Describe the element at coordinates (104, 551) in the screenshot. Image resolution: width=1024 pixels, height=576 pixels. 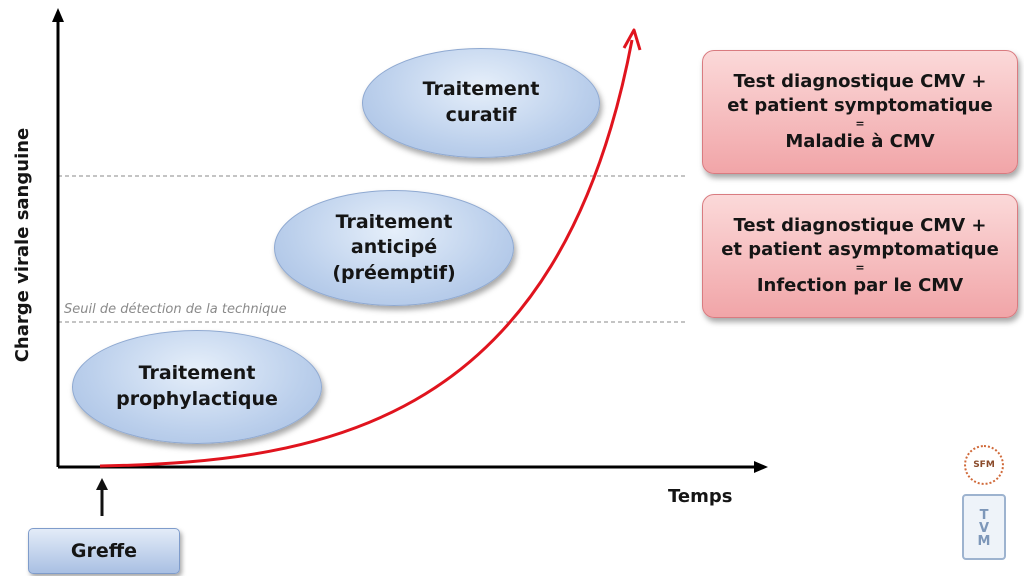
I see `greffe-box: Greffe` at that location.